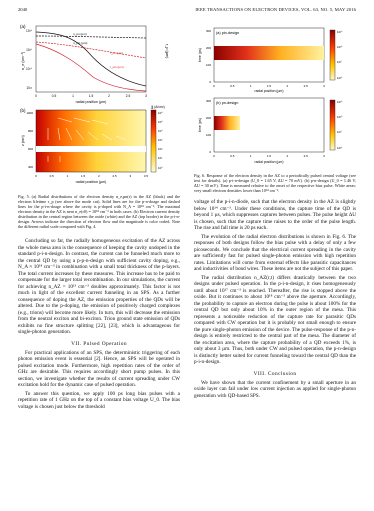  Describe the element at coordinates (340, 32) in the screenshot. I see `fig6a-cbar-tick: 10¹⁹` at that location.